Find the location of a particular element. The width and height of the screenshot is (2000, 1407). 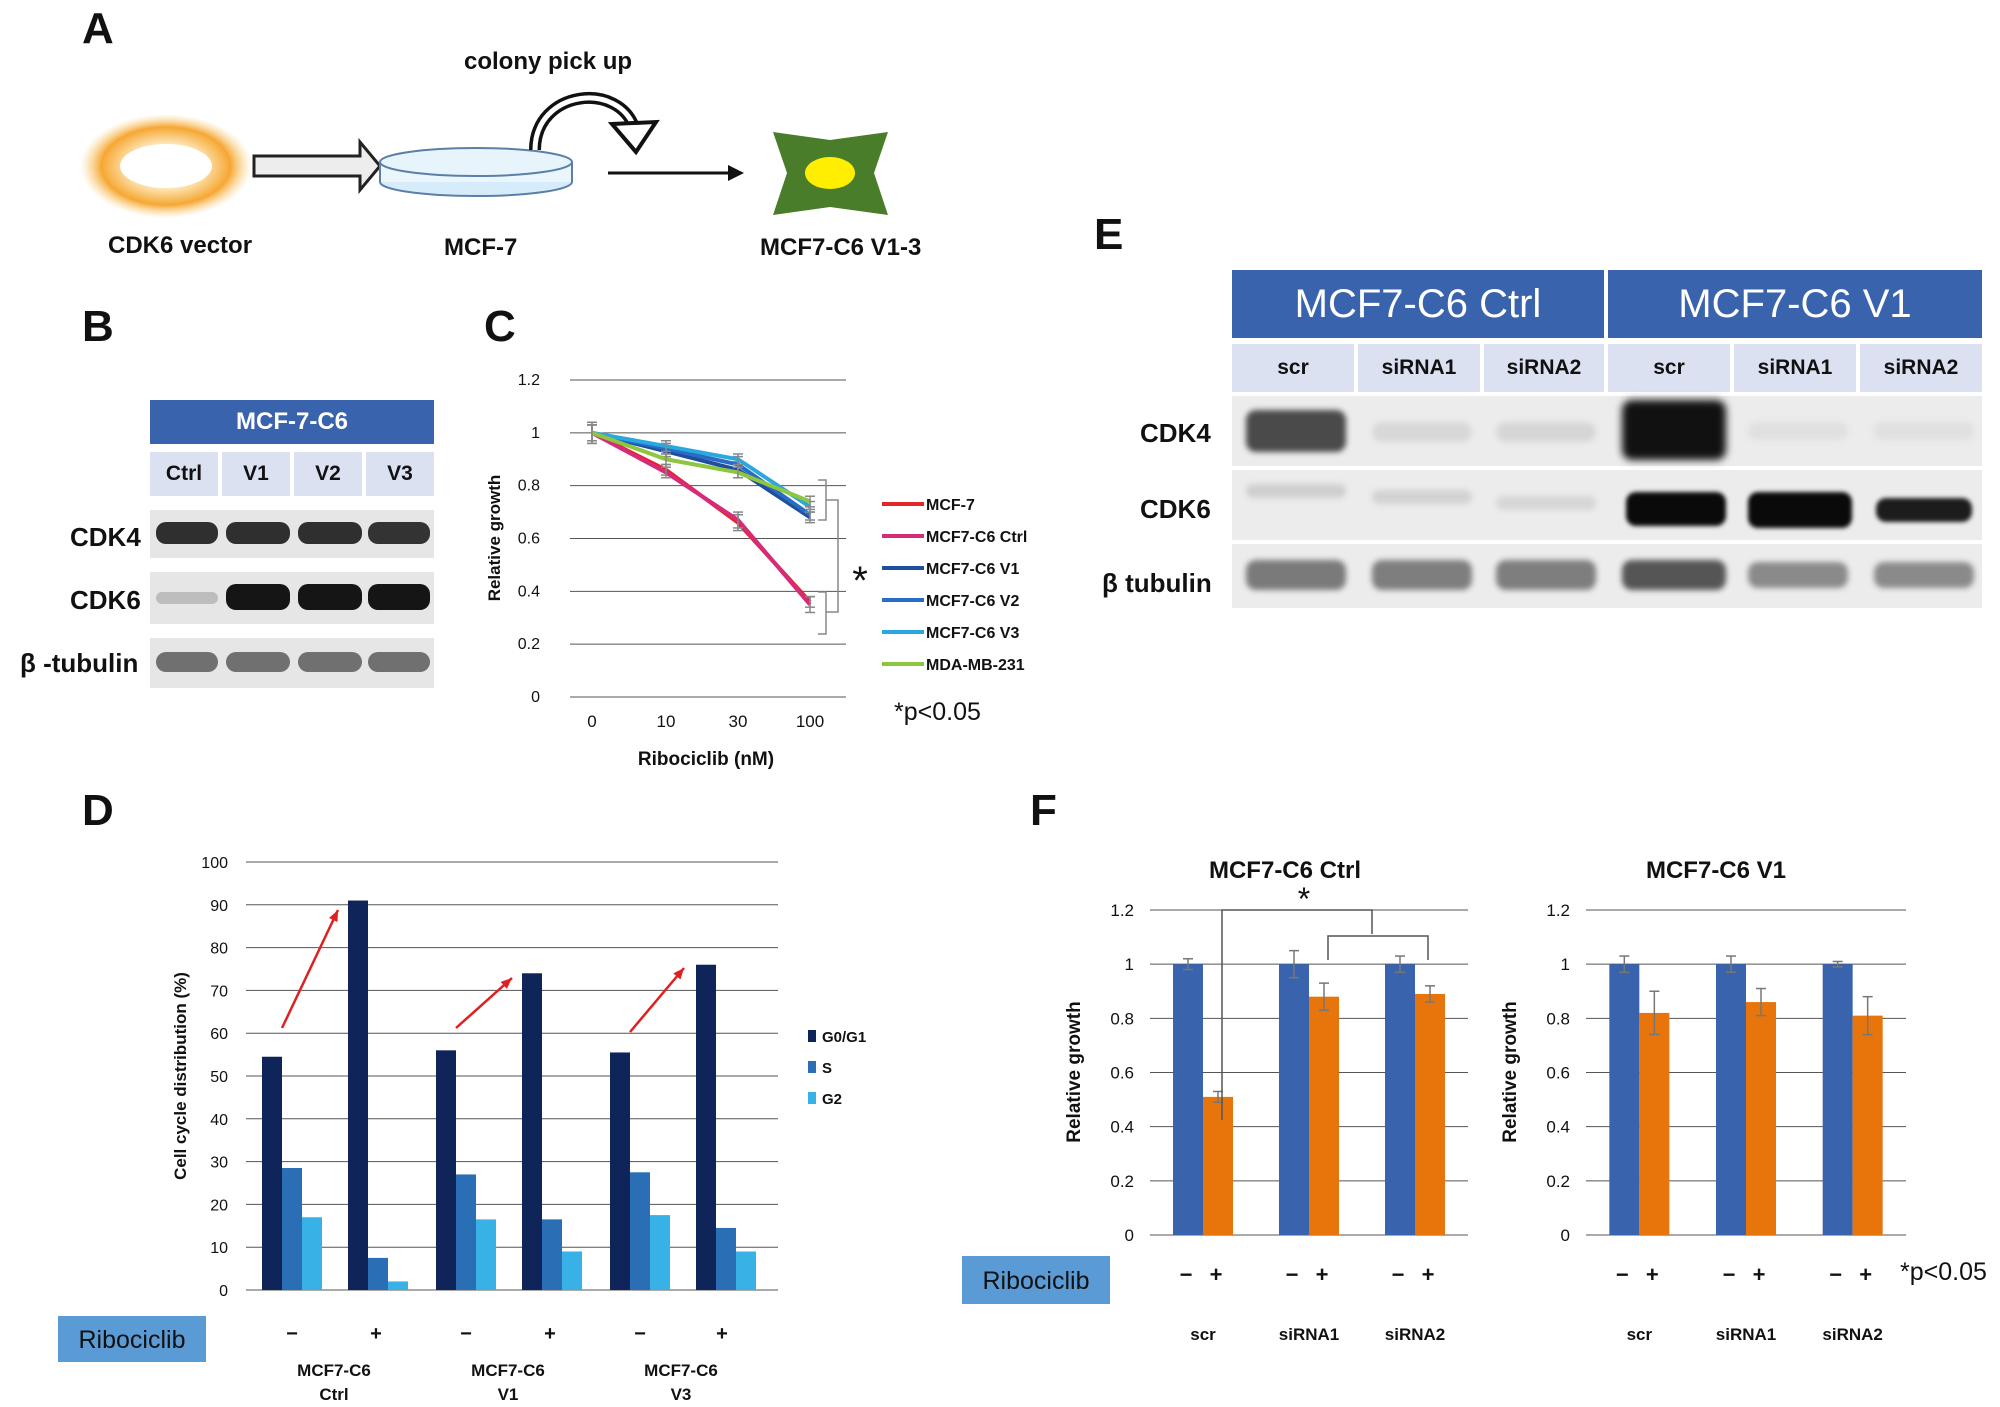

y-tick-label: 1.2 is located at coordinates (1122, 910).